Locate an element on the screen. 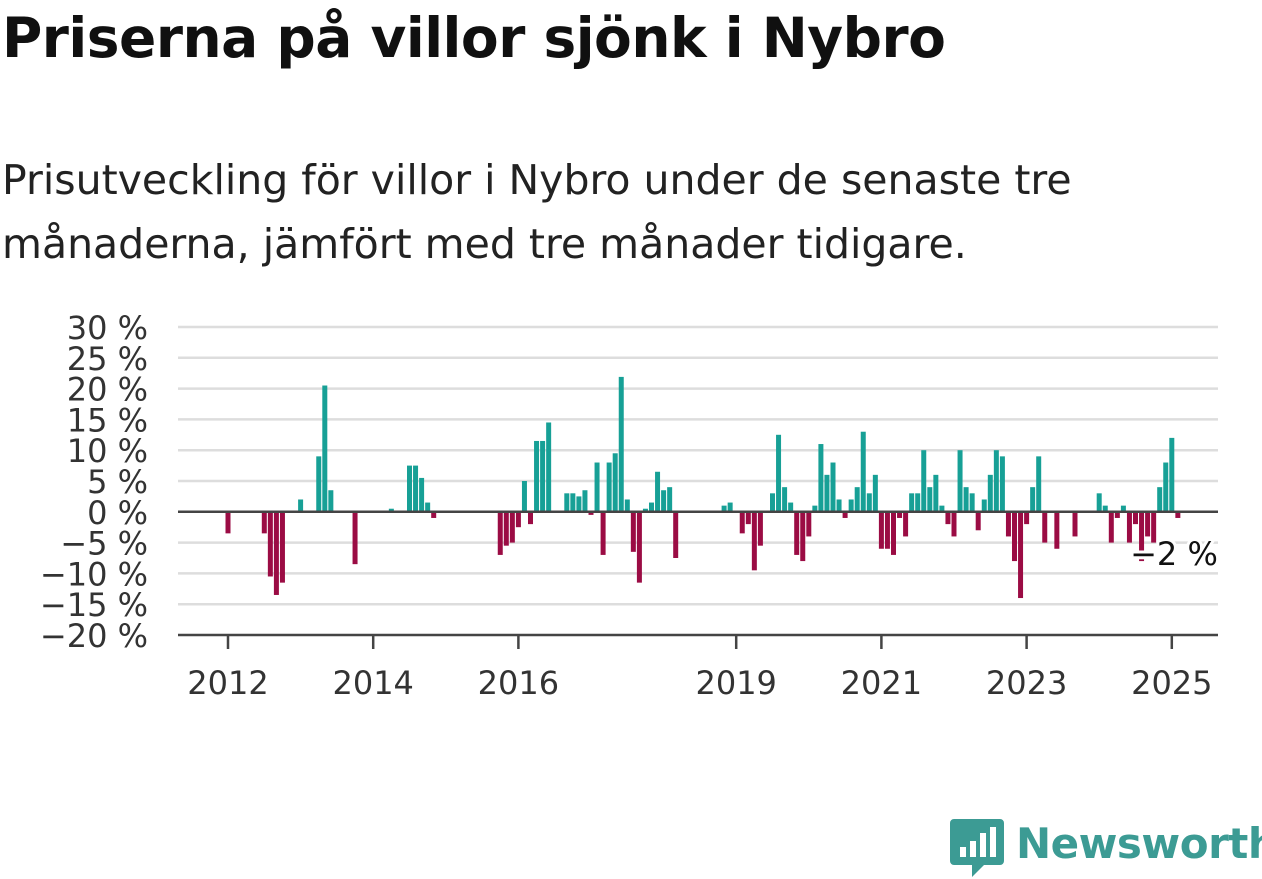 The width and height of the screenshot is (1262, 879). x-tick-label: 2021 is located at coordinates (881, 683).